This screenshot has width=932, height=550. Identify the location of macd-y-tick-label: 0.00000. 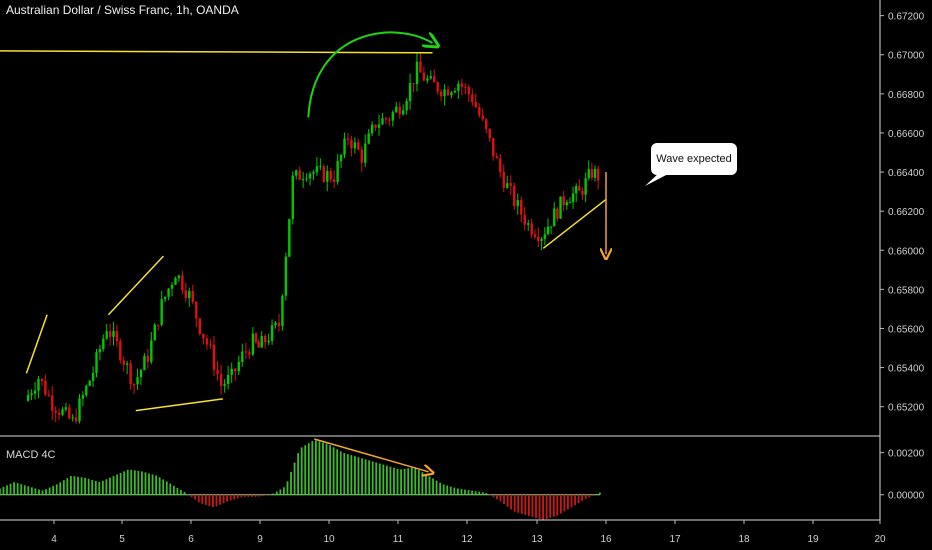
(906, 496).